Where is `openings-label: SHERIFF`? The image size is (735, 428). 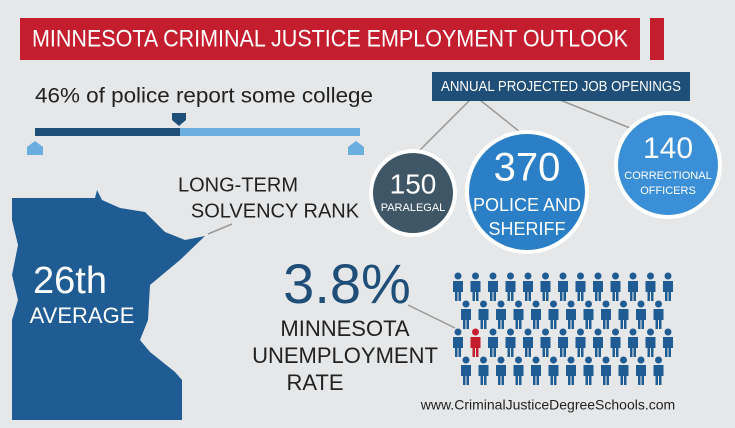
openings-label: SHERIFF is located at coordinates (526, 229).